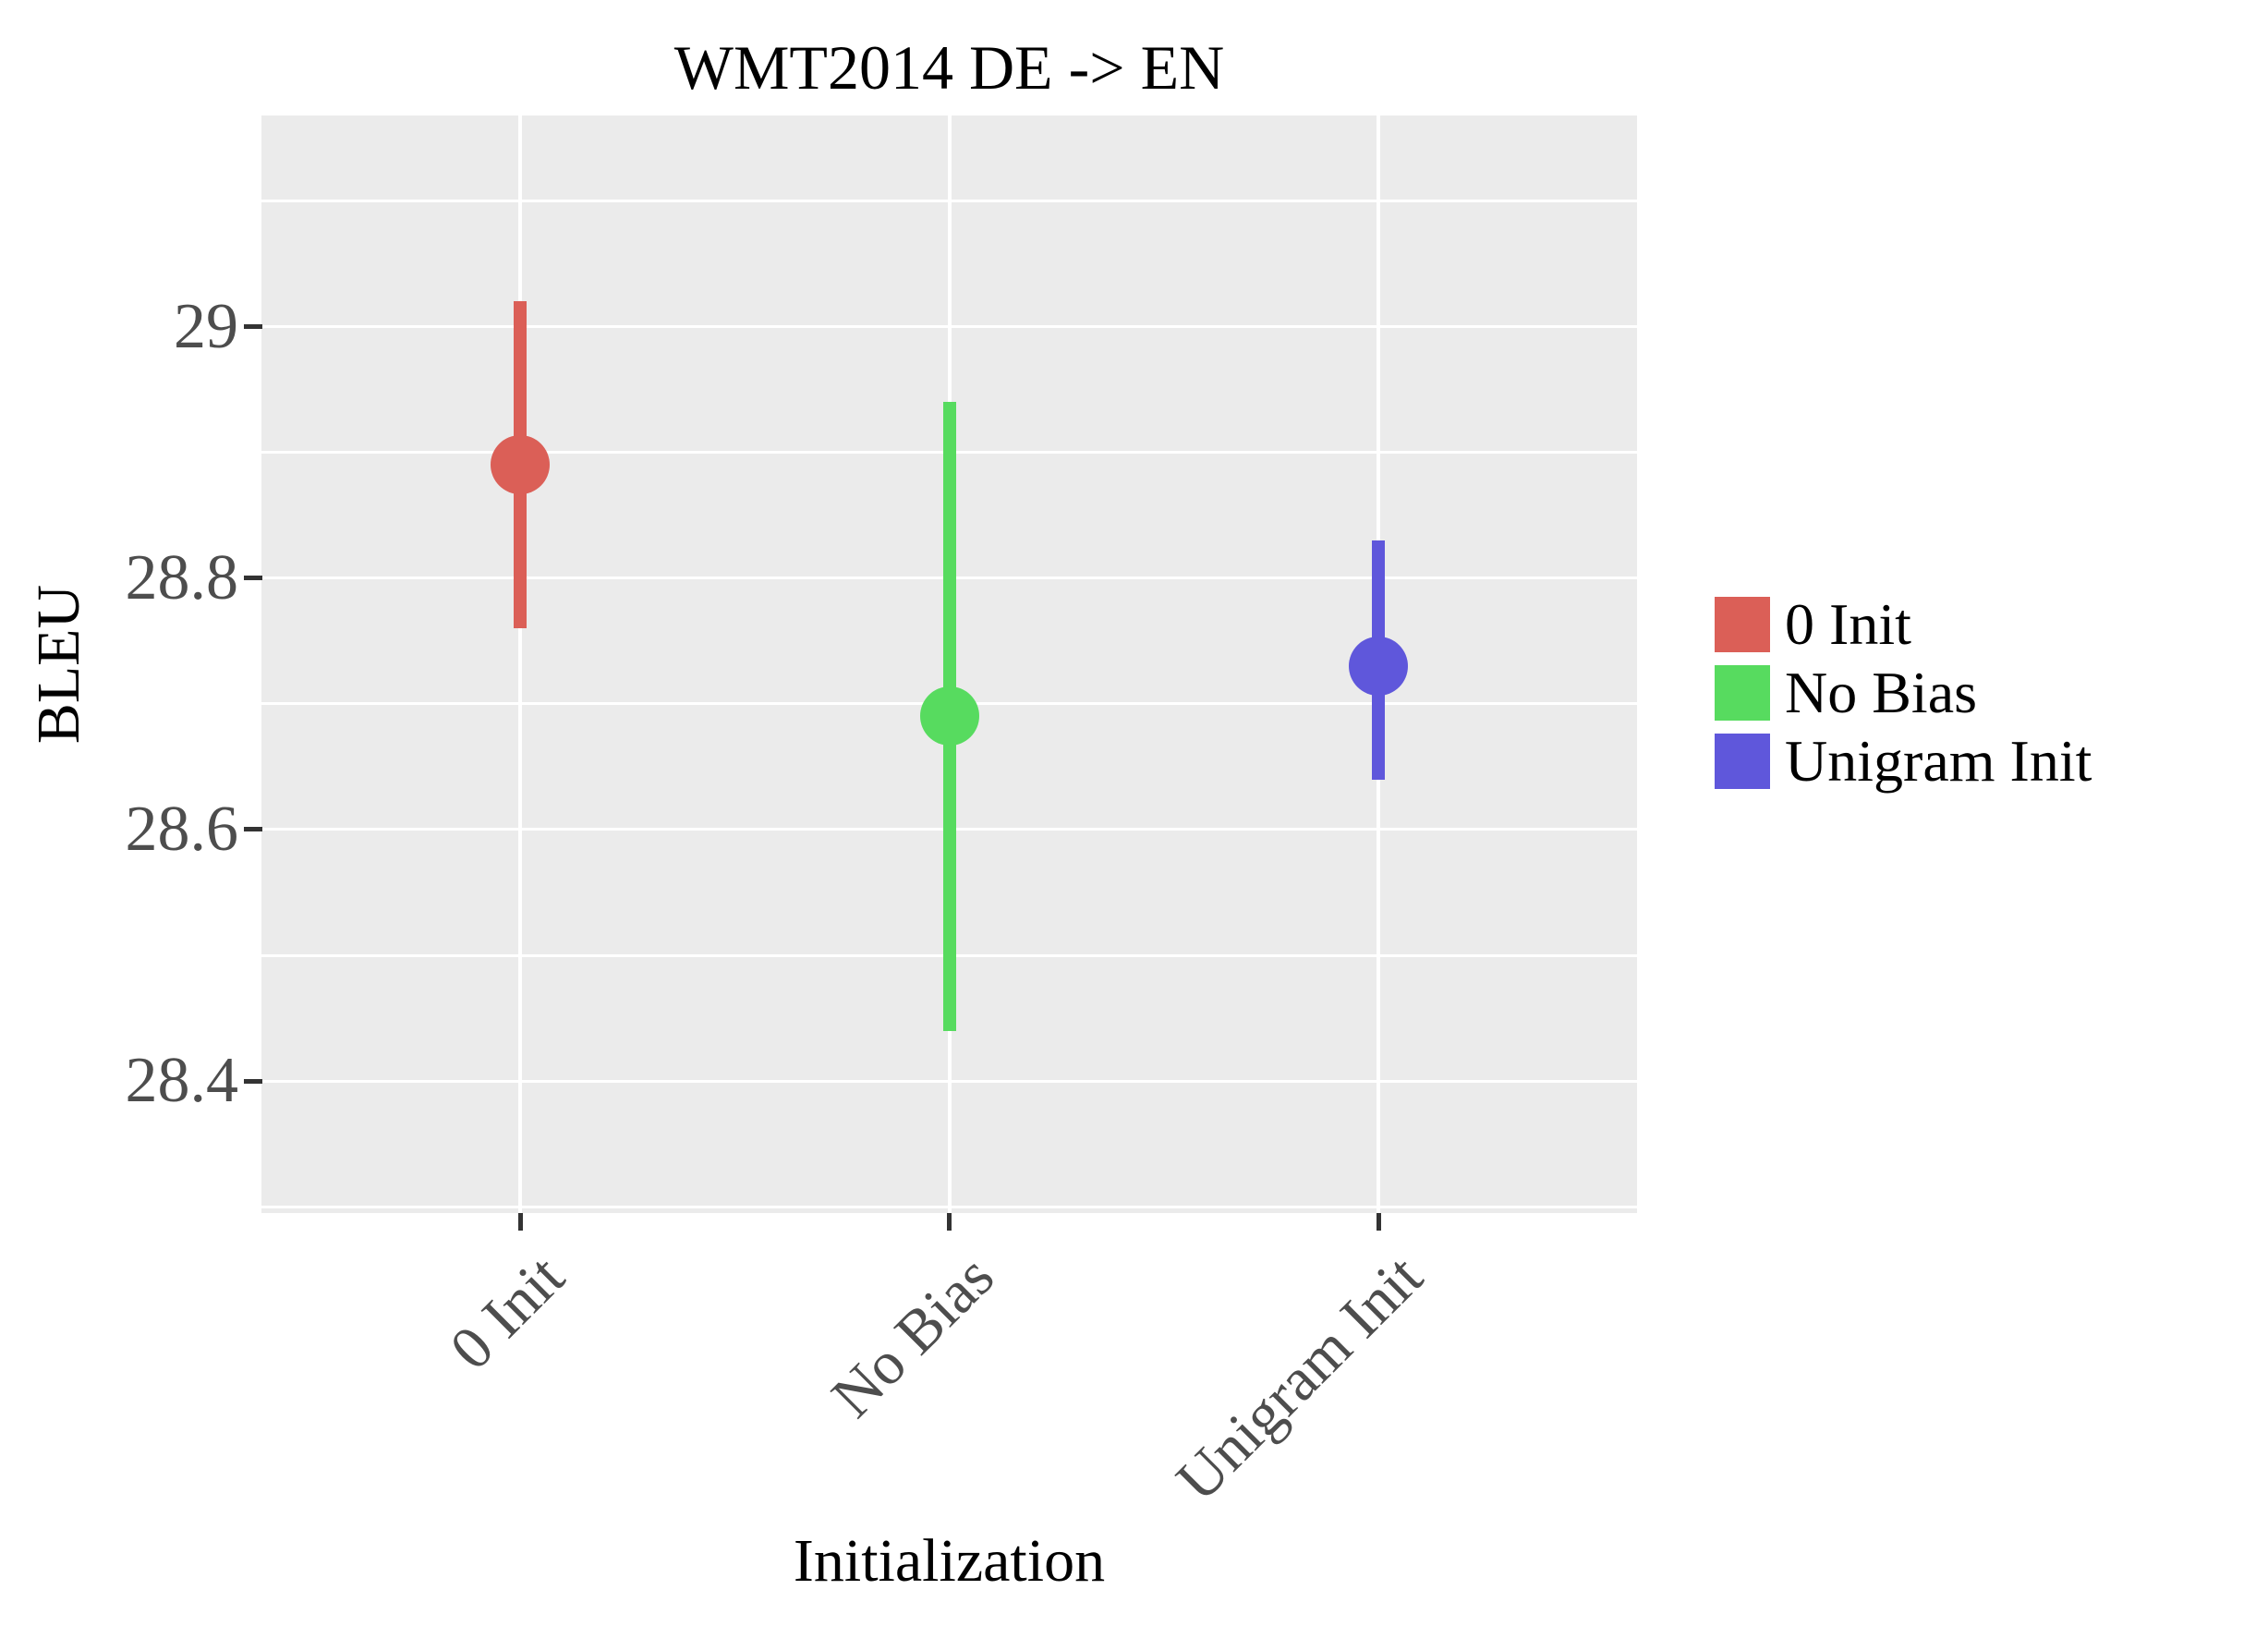  I want to click on legend-swatch-0-init, so click(1742, 624).